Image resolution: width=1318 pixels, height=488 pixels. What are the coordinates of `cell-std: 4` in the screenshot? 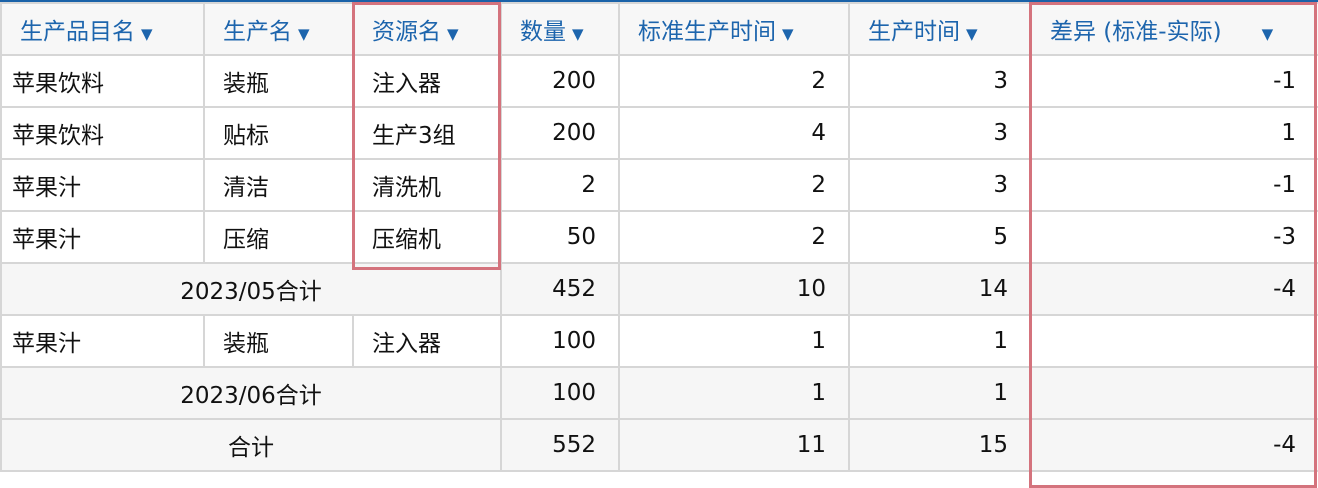 It's located at (734, 133).